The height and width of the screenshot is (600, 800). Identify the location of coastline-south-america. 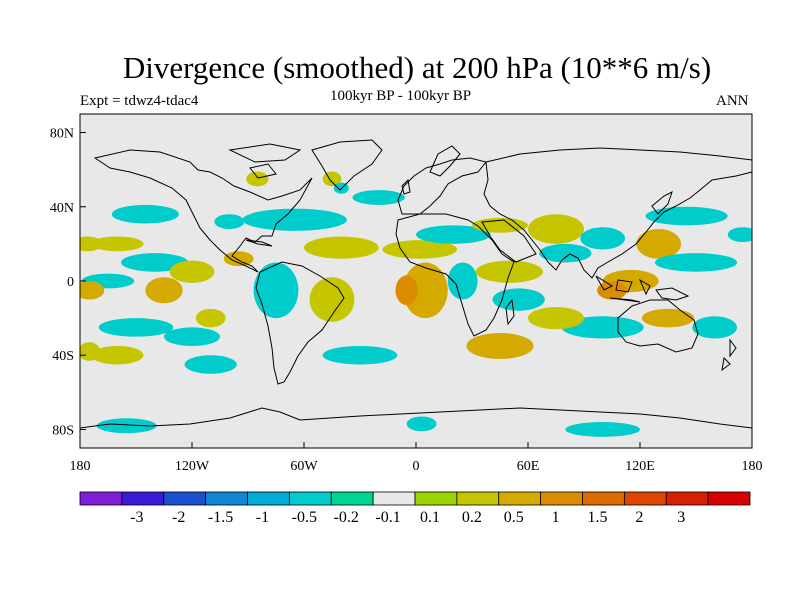
(300, 323).